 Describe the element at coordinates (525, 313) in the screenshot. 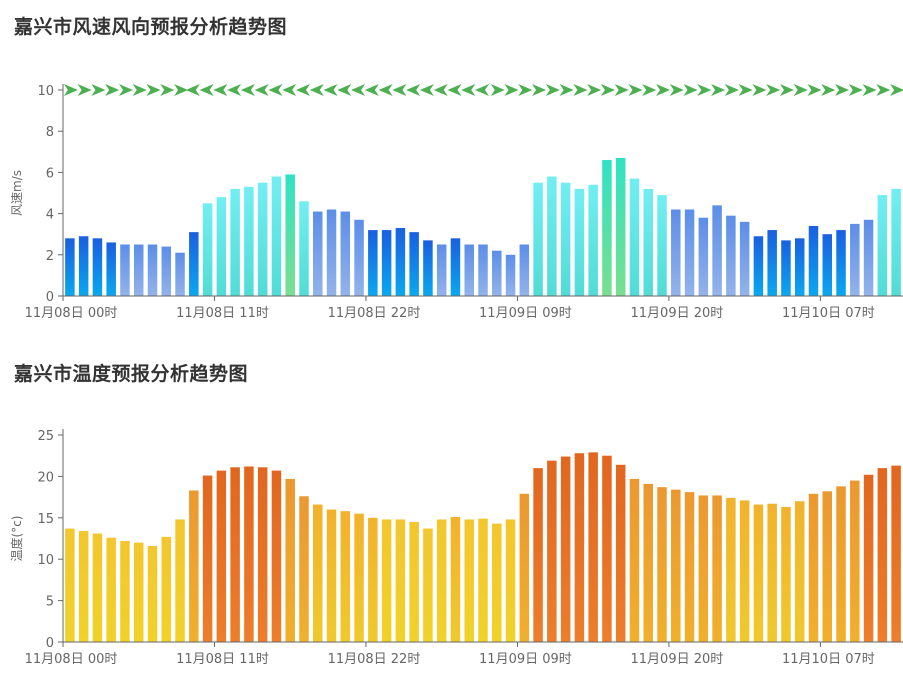

I see `x-tick-label: 11月09日 09时` at that location.